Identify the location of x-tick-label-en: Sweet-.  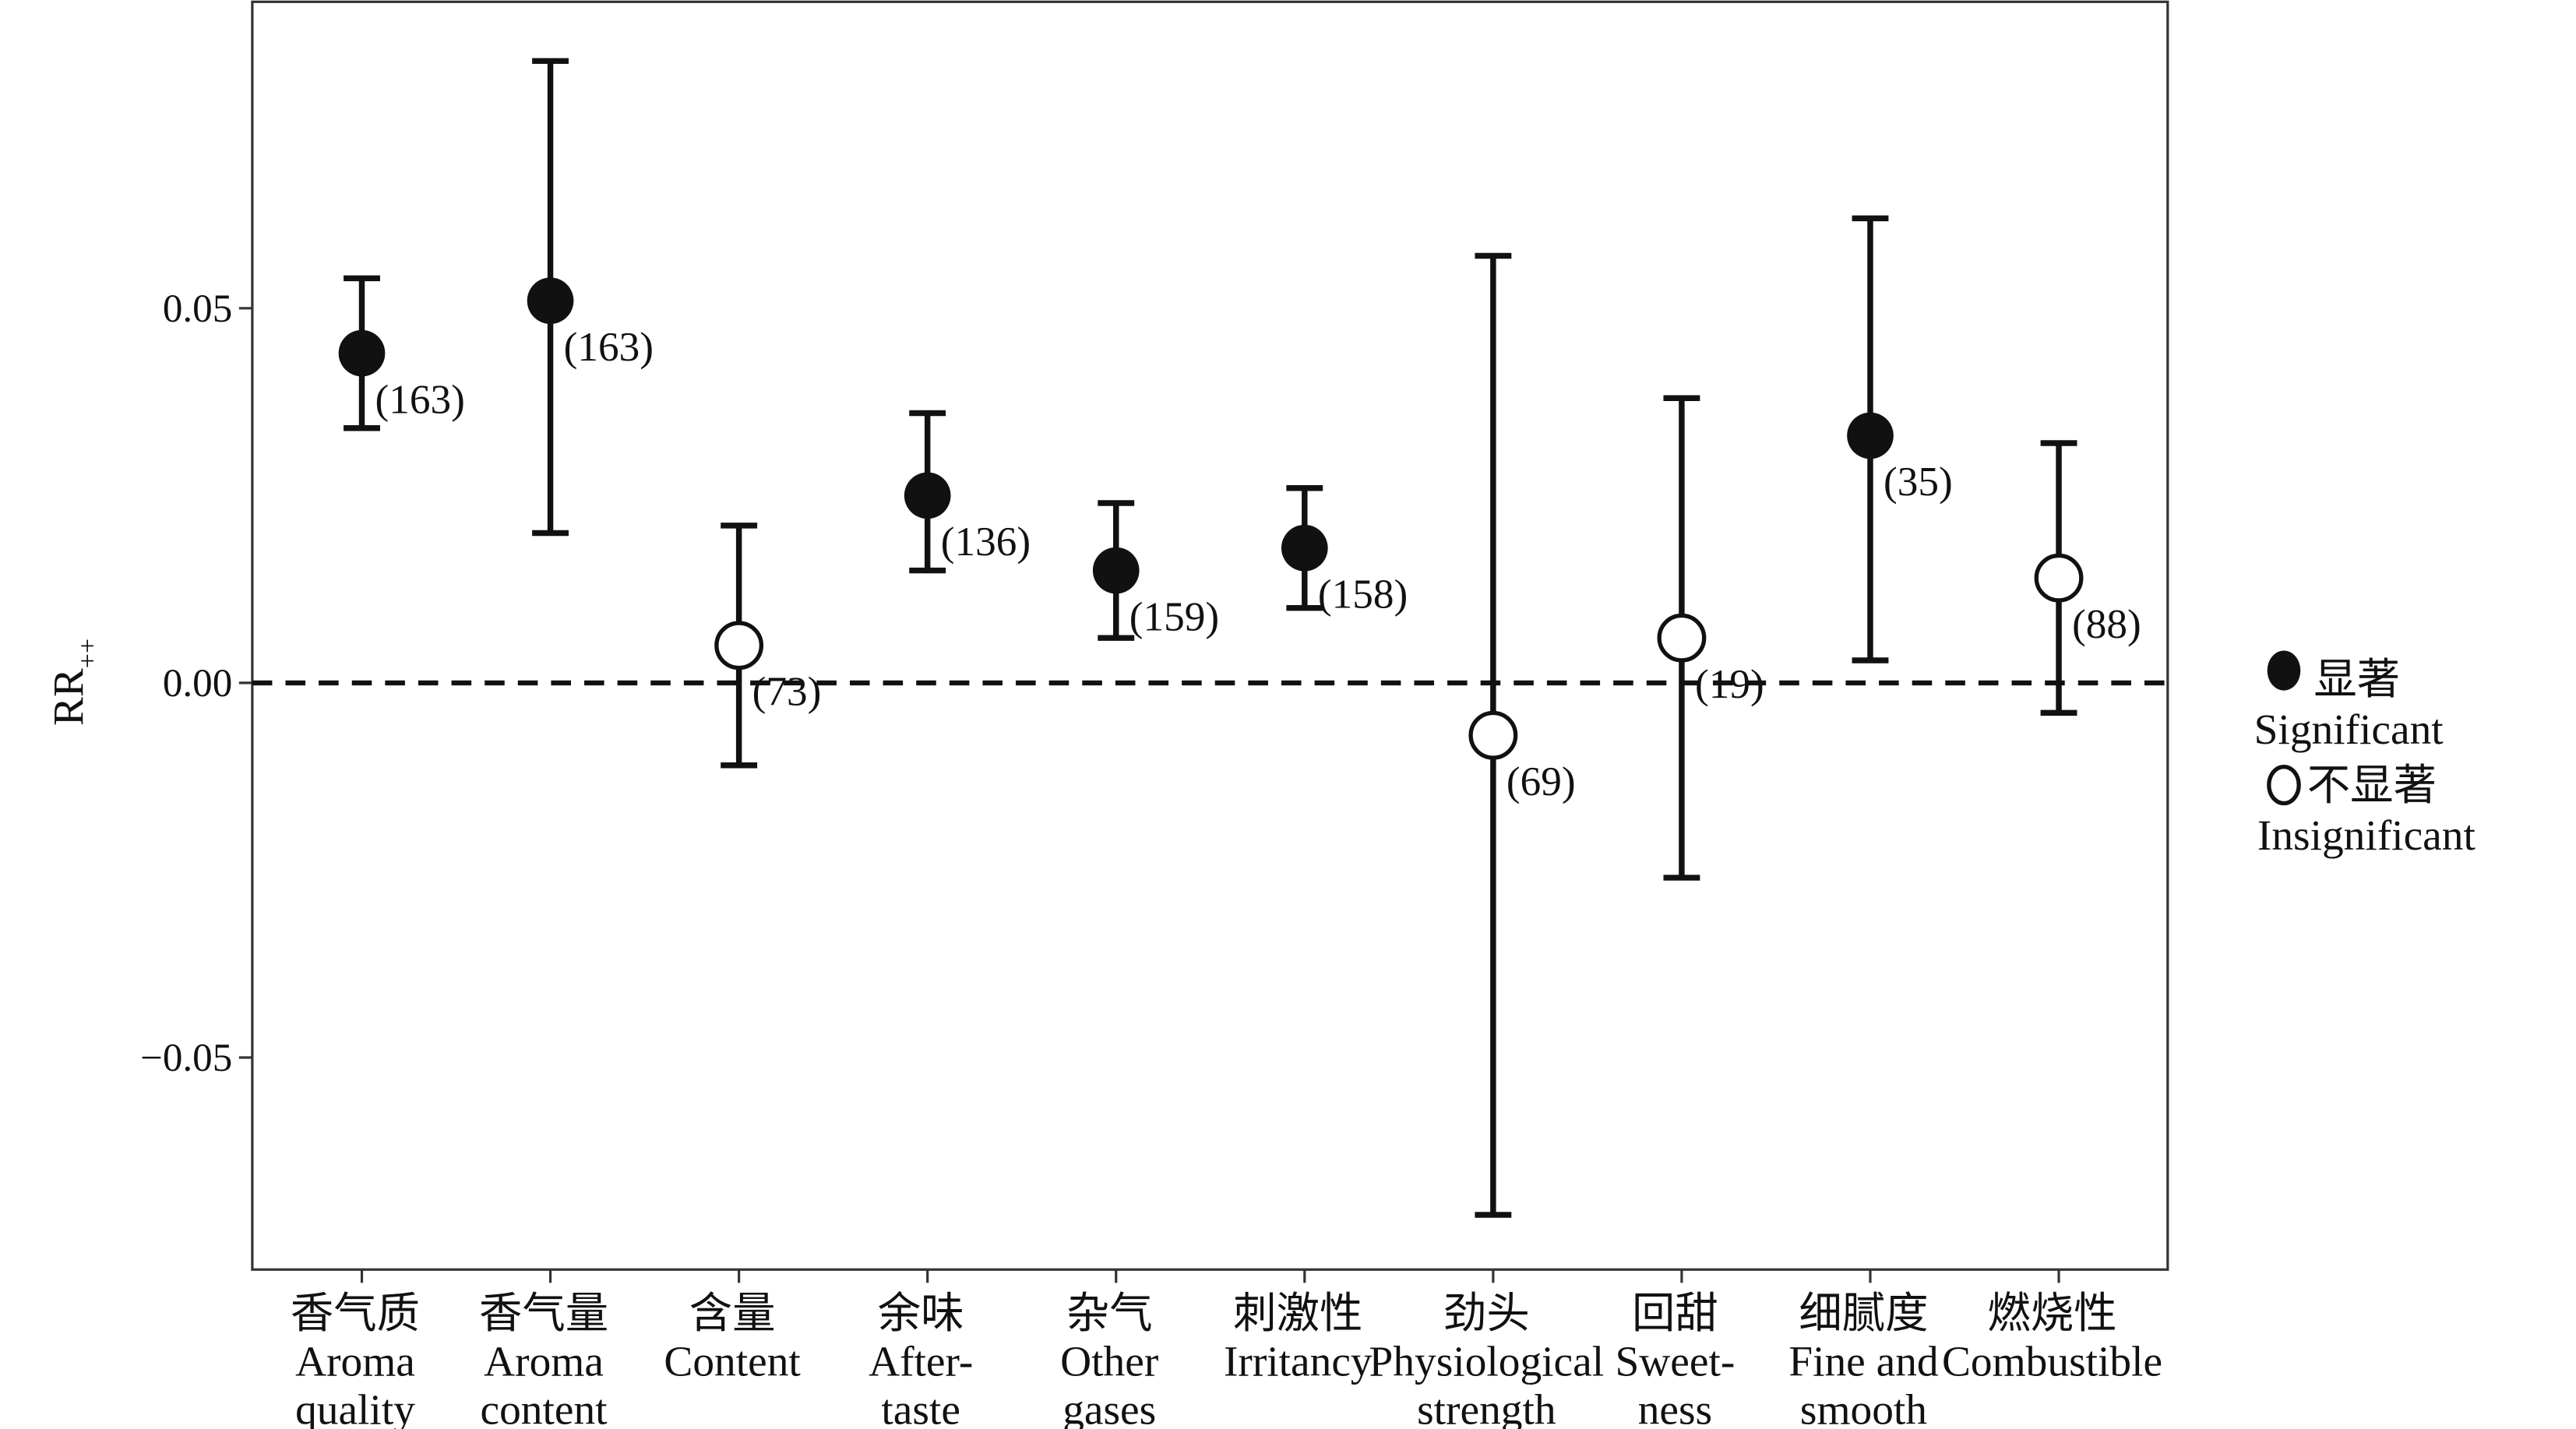
(1675, 1361).